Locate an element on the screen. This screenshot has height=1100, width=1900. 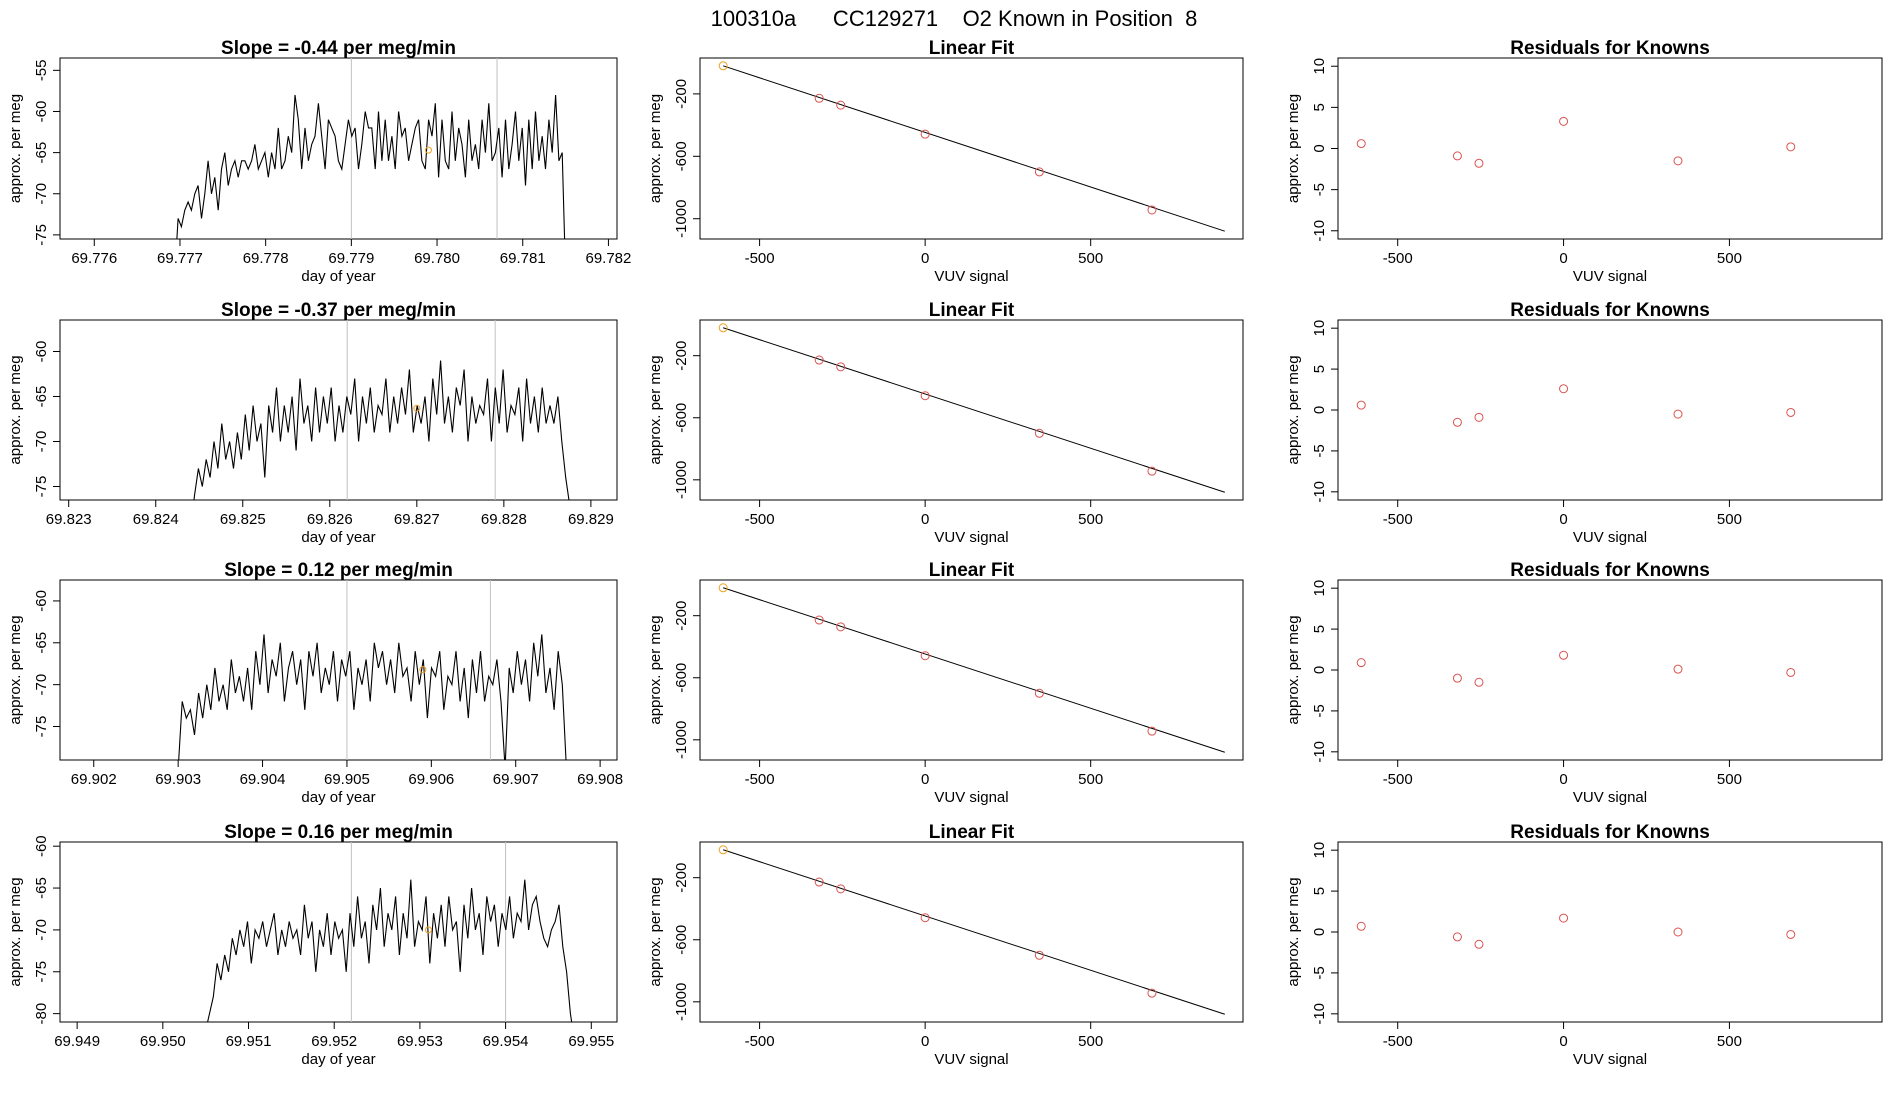
y-tick-label: -200 is located at coordinates (681, 616).